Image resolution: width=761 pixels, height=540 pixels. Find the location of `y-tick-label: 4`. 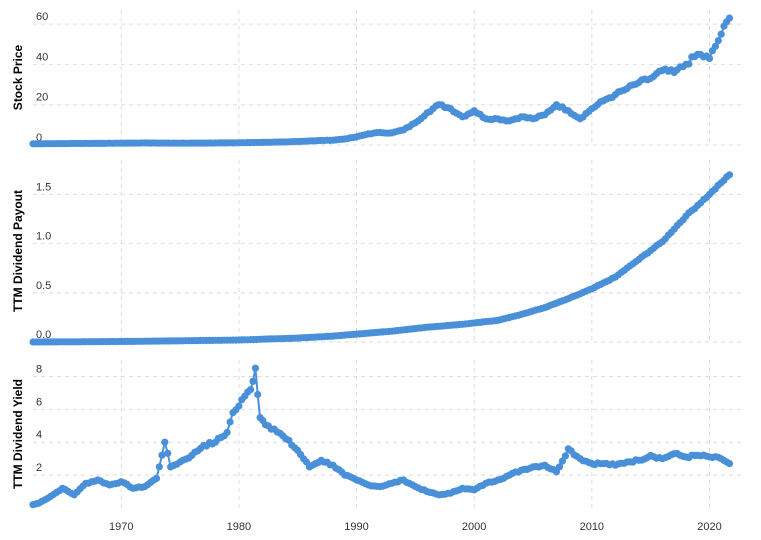

y-tick-label: 4 is located at coordinates (39, 435).